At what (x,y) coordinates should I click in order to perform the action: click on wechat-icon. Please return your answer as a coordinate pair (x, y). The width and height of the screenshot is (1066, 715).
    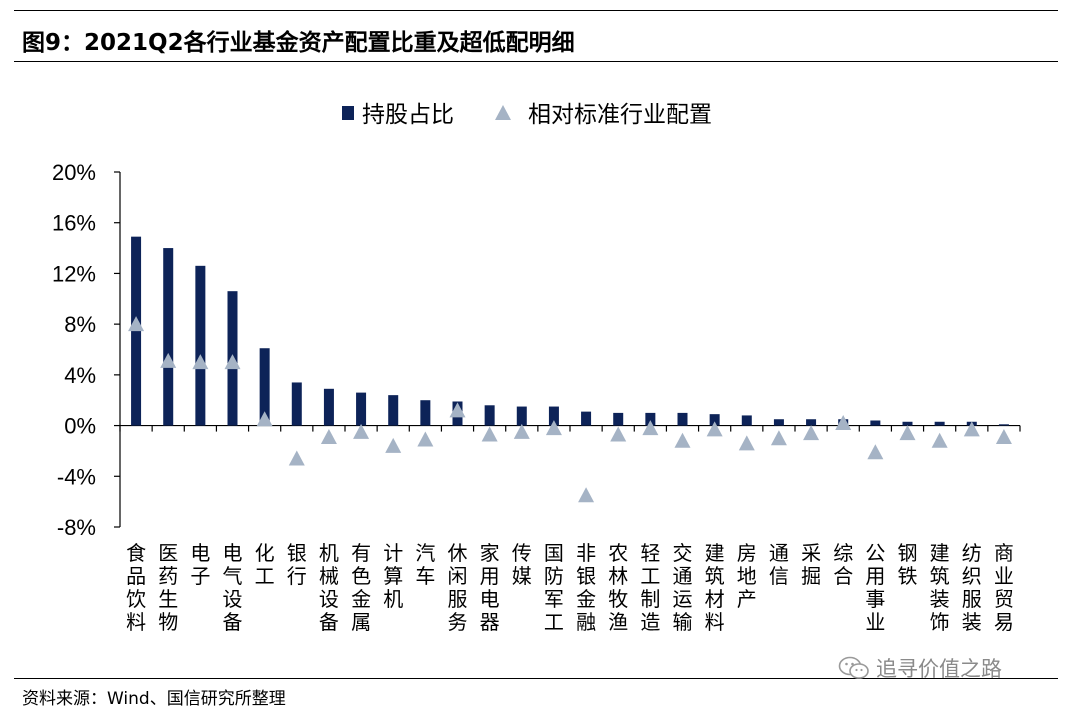
    Looking at the image, I should click on (853, 667).